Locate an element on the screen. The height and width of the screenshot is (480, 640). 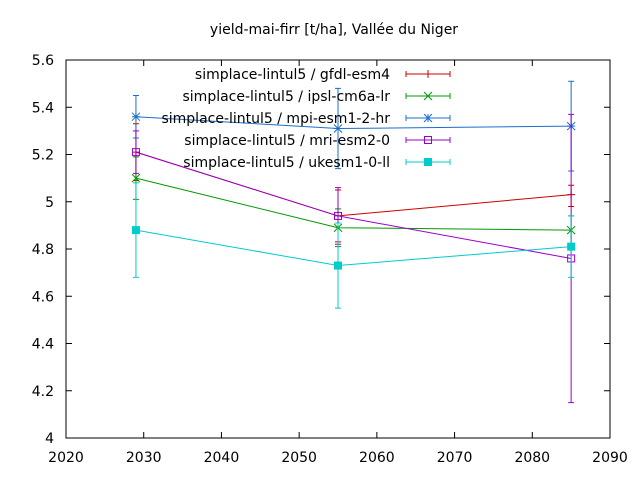
legend-entry-4: simplace-lintul5 / mri-esm2-0 is located at coordinates (317, 141).